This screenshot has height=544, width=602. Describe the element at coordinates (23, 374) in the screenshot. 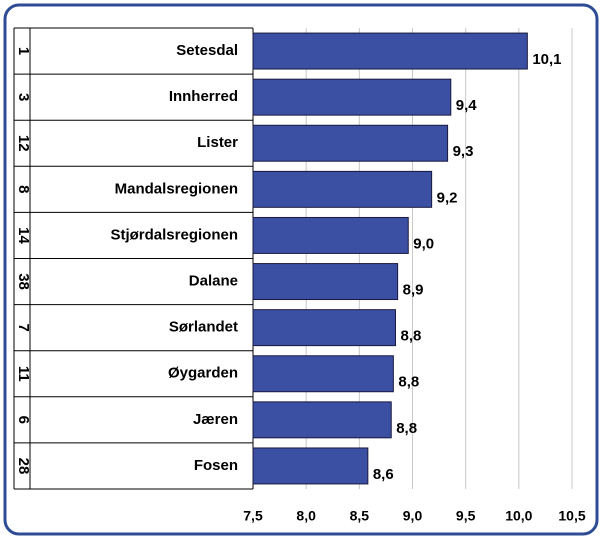

I see `rank-label: 11` at that location.